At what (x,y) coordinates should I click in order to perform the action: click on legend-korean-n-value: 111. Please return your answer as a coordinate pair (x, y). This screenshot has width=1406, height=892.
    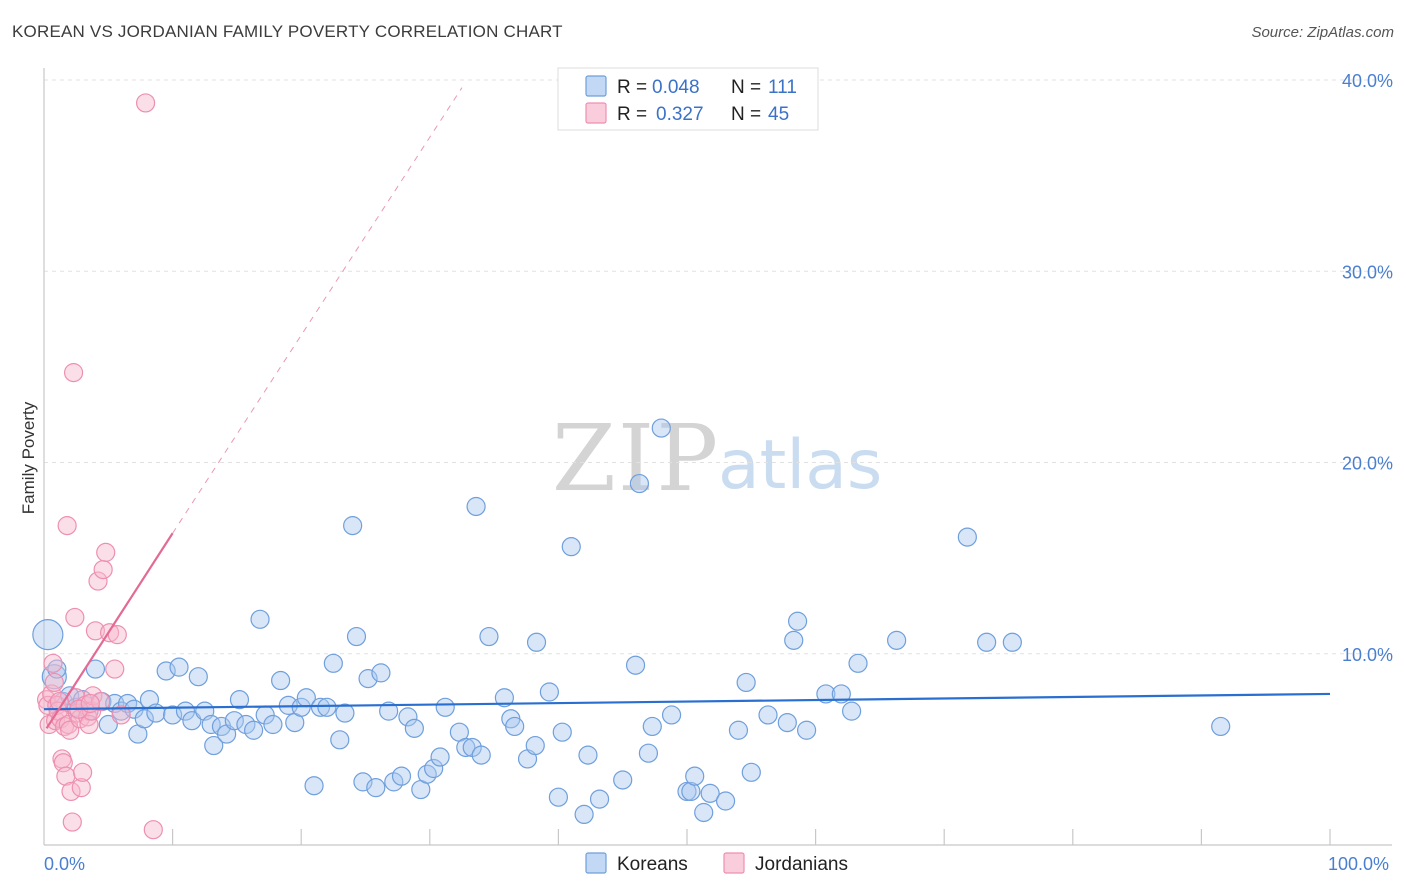
    Looking at the image, I should click on (782, 87).